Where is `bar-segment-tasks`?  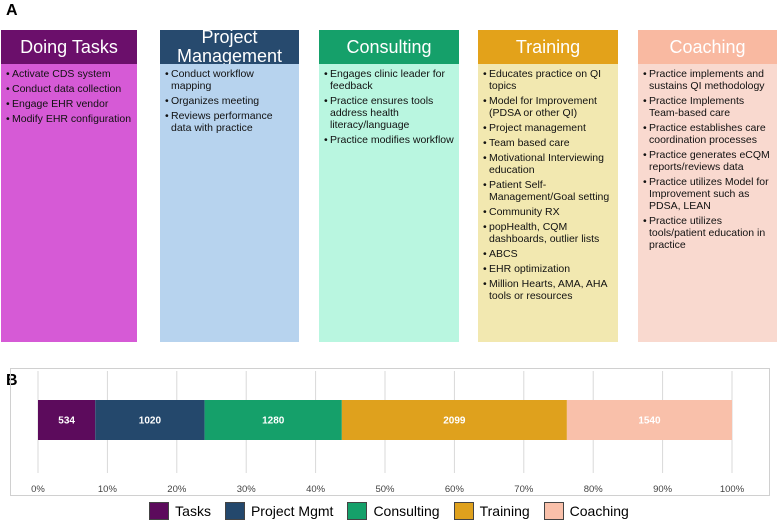 bar-segment-tasks is located at coordinates (67, 420).